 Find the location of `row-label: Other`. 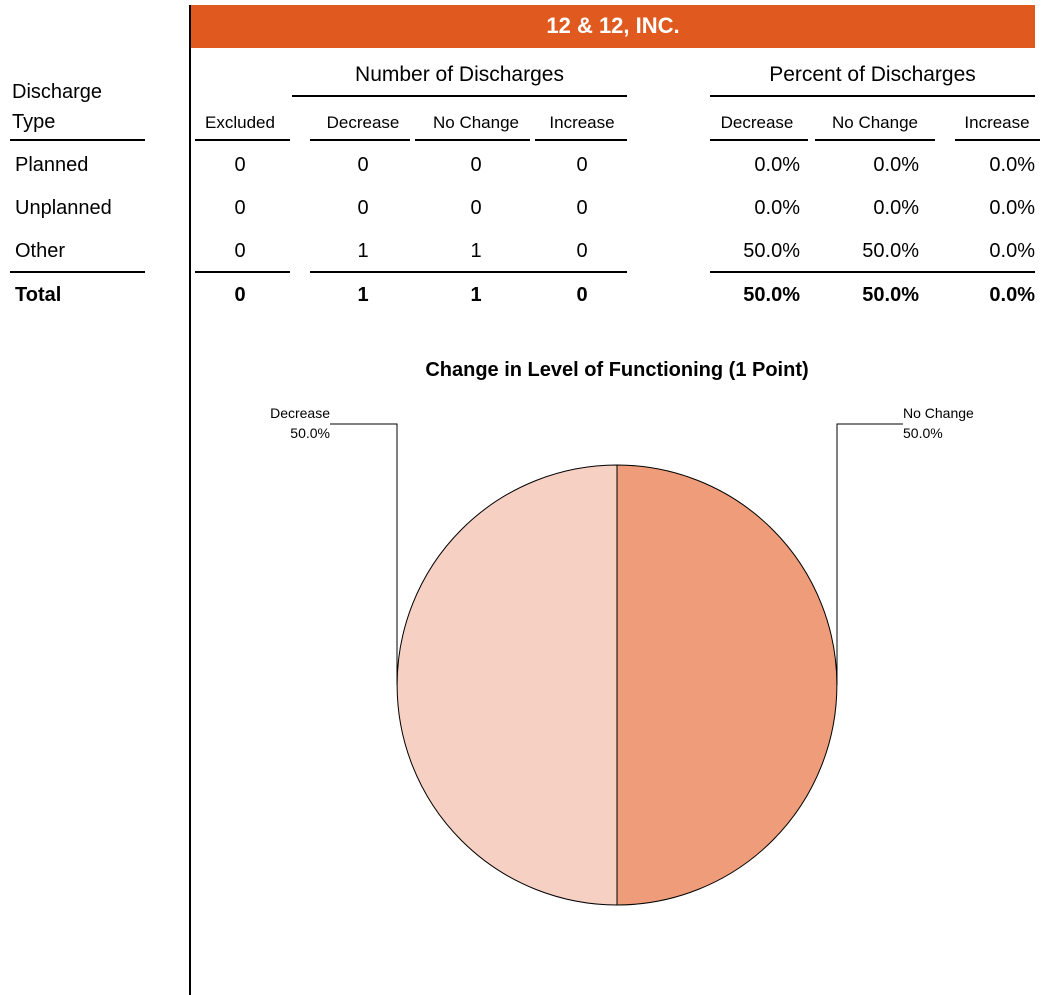

row-label: Other is located at coordinates (40, 251).